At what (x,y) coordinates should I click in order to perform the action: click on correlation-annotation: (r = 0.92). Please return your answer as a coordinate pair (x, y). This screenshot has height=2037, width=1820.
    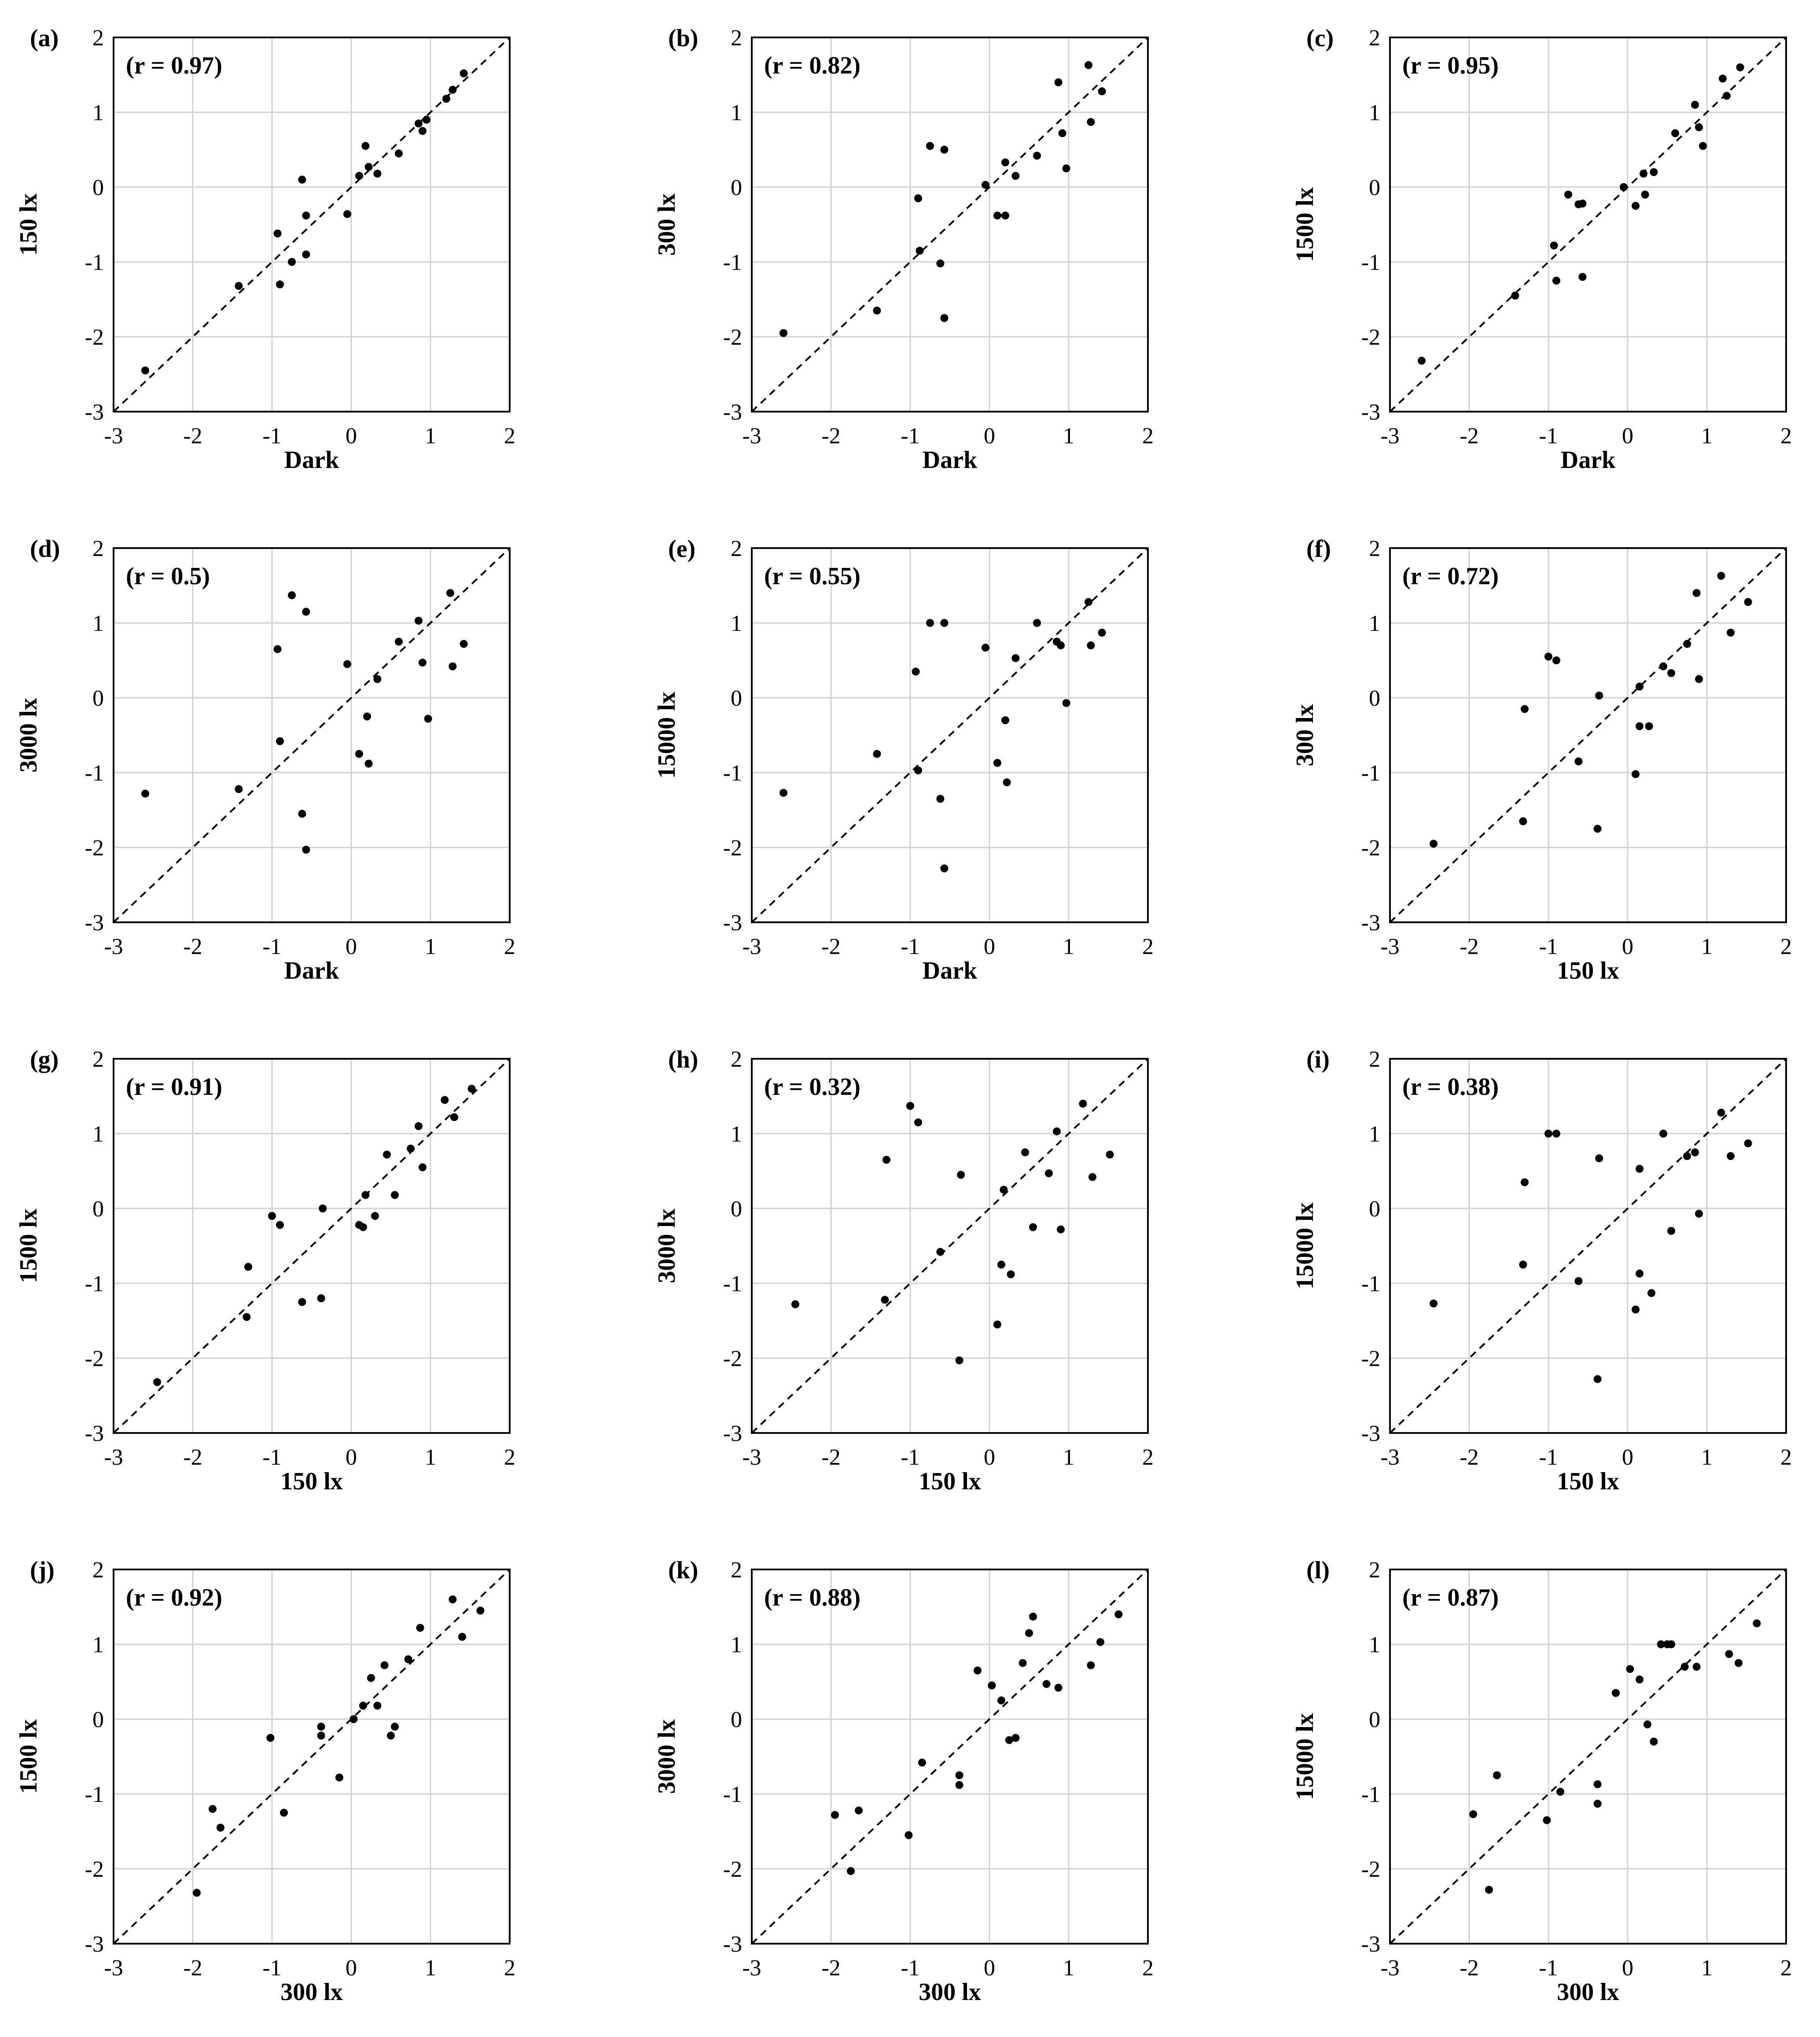
    Looking at the image, I should click on (174, 1597).